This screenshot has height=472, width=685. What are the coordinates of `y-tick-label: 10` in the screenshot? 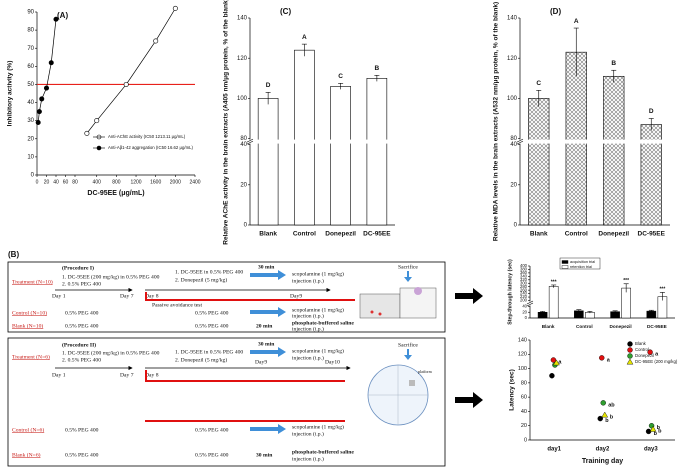 It's located at (30, 157).